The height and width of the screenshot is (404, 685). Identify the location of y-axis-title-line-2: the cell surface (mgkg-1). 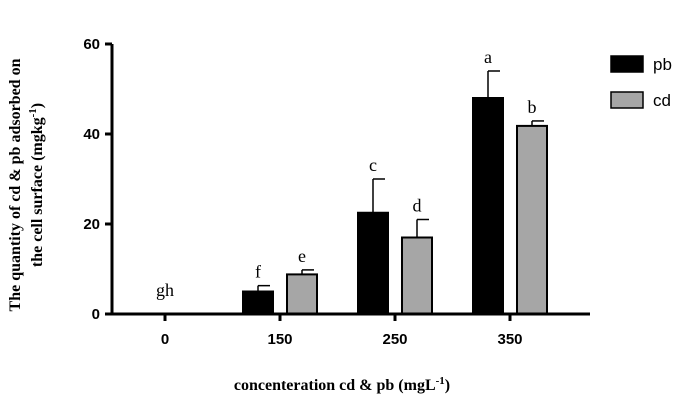
(36, 185).